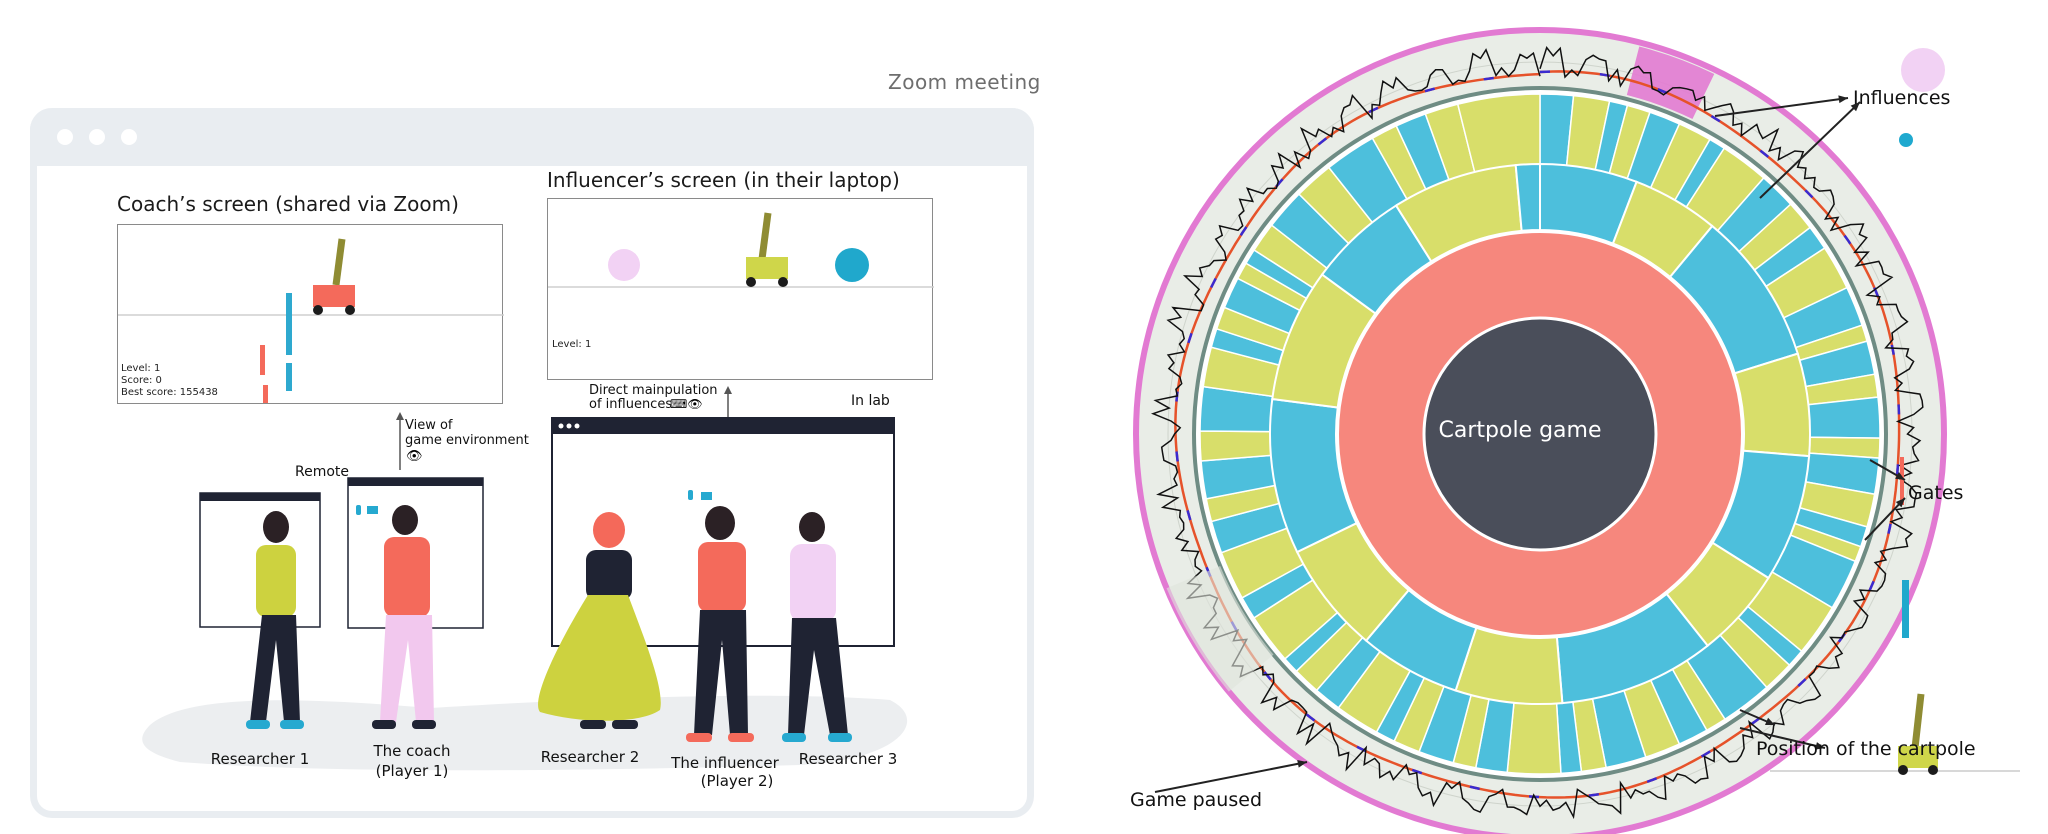 The width and height of the screenshot is (2048, 834). I want to click on direct-label-2: of influences, so click(631, 404).